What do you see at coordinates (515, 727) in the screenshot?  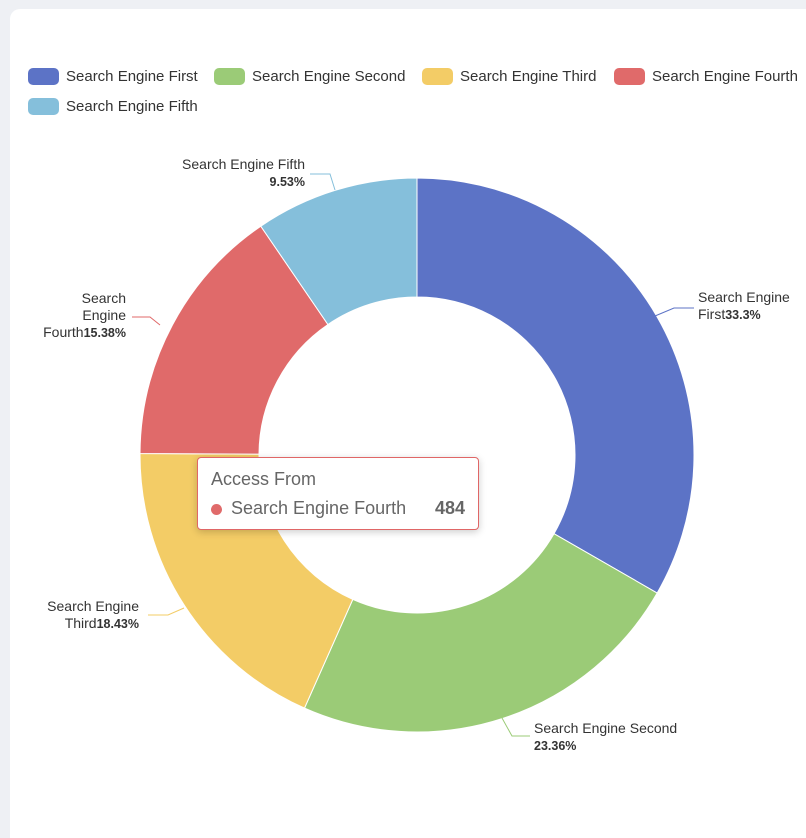 I see `leader-line-second` at bounding box center [515, 727].